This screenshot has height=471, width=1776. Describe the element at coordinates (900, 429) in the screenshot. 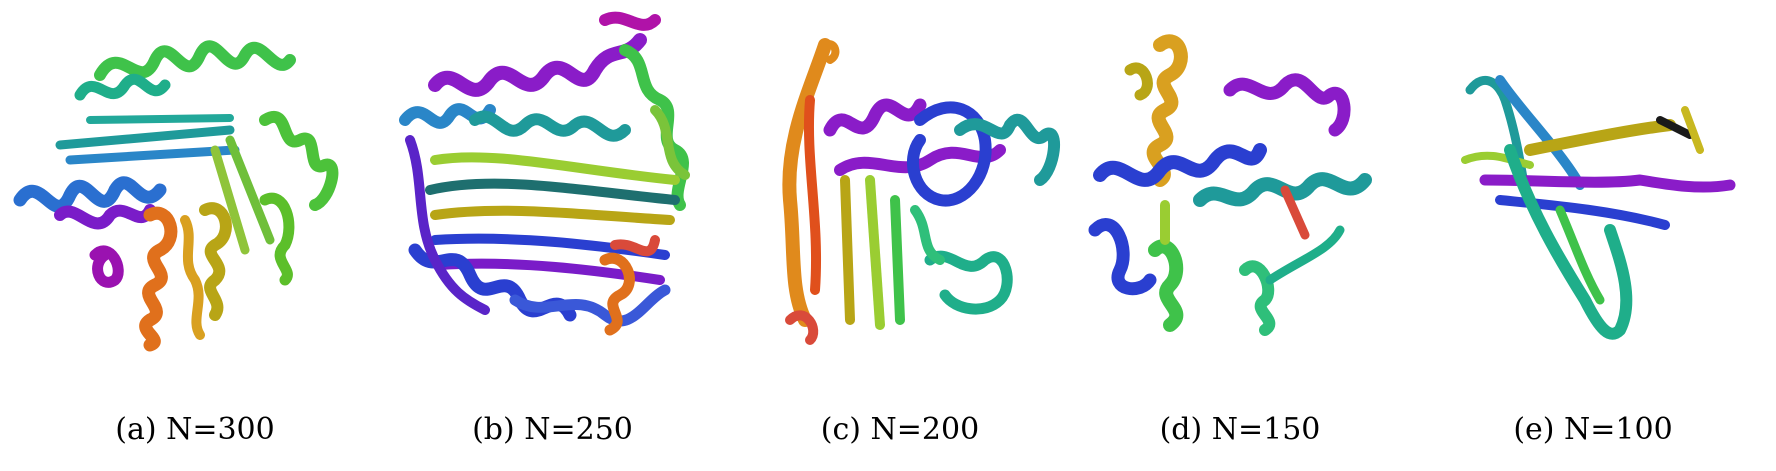

I see `caption-c: (c) N=200` at that location.